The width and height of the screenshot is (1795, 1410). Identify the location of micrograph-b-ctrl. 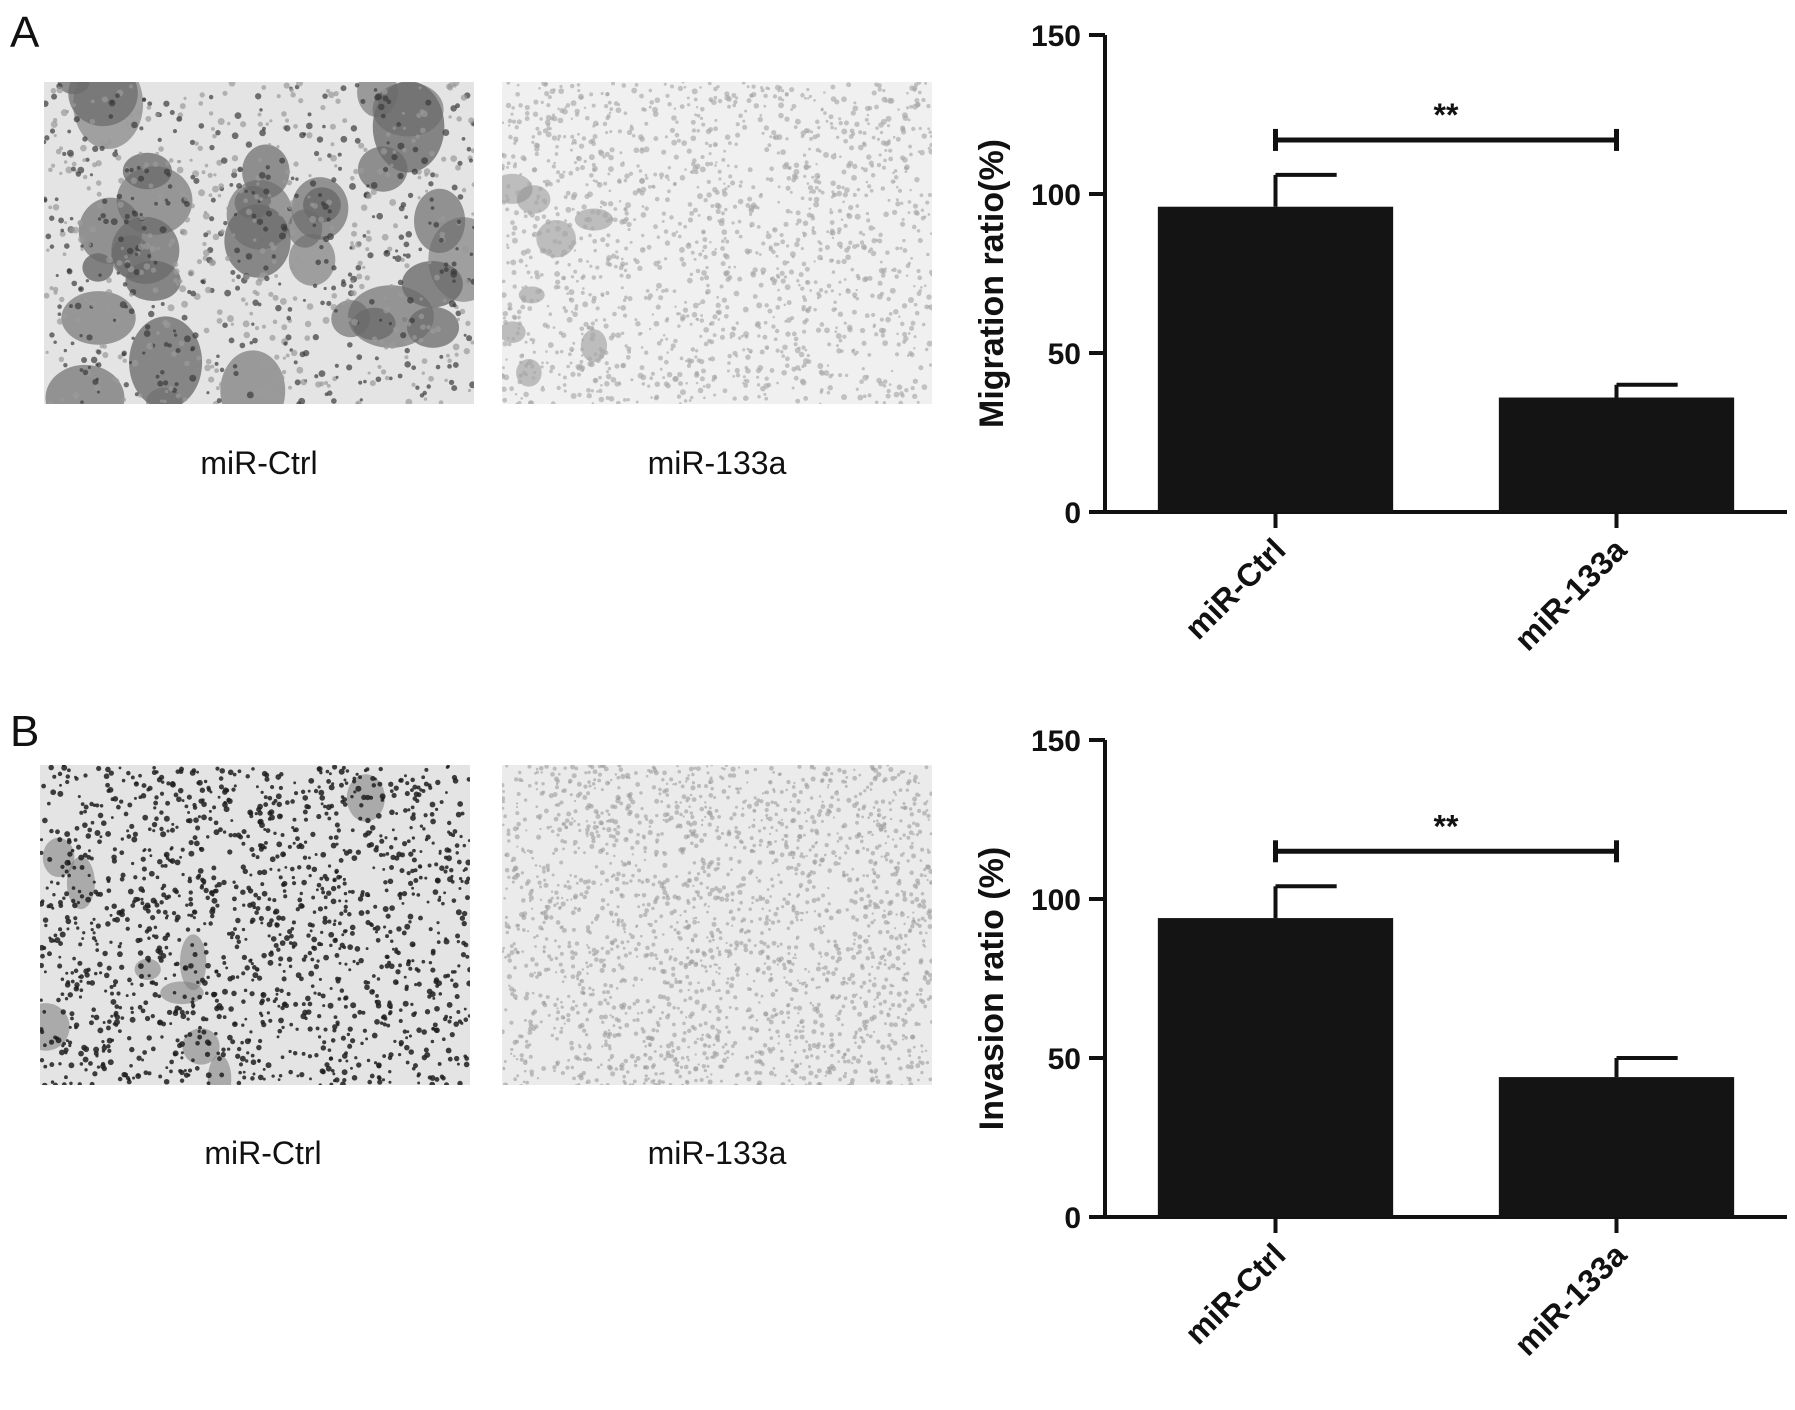
(255, 925).